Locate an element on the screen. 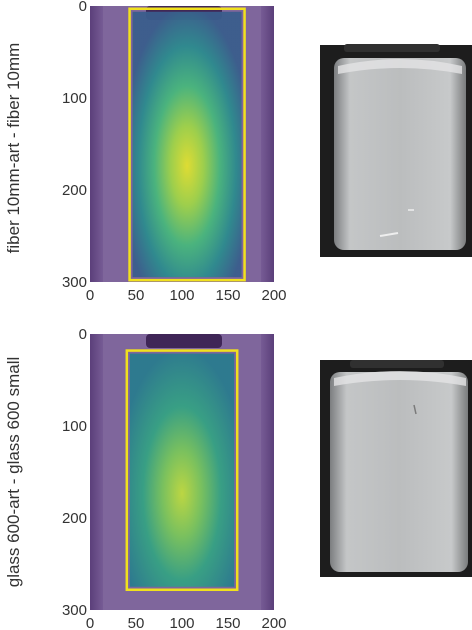 The width and height of the screenshot is (472, 630). heatmap-intensity-bottom is located at coordinates (182, 470).